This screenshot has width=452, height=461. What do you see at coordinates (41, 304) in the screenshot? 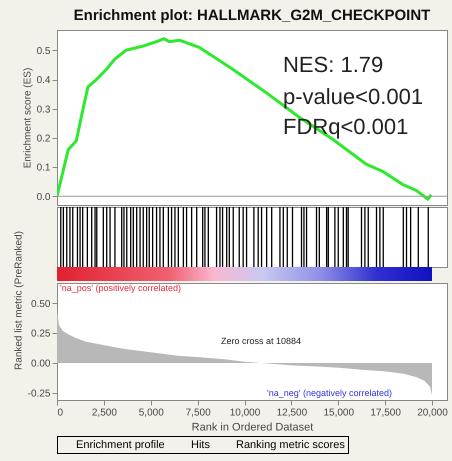
I see `y-tick-label: 0.50` at bounding box center [41, 304].